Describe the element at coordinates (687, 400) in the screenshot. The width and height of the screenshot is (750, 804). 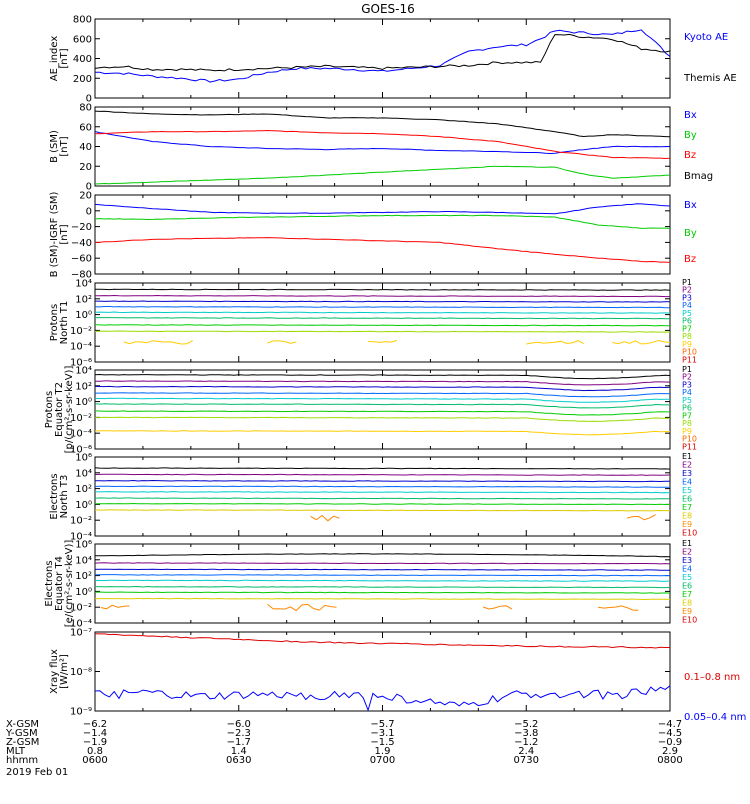
I see `panel-4-legend-p5: P5` at that location.